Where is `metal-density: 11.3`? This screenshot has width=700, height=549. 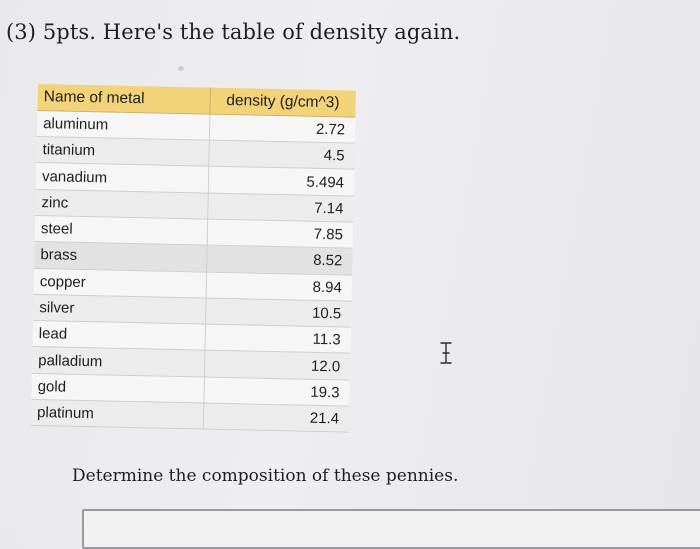
metal-density: 11.3 is located at coordinates (277, 339).